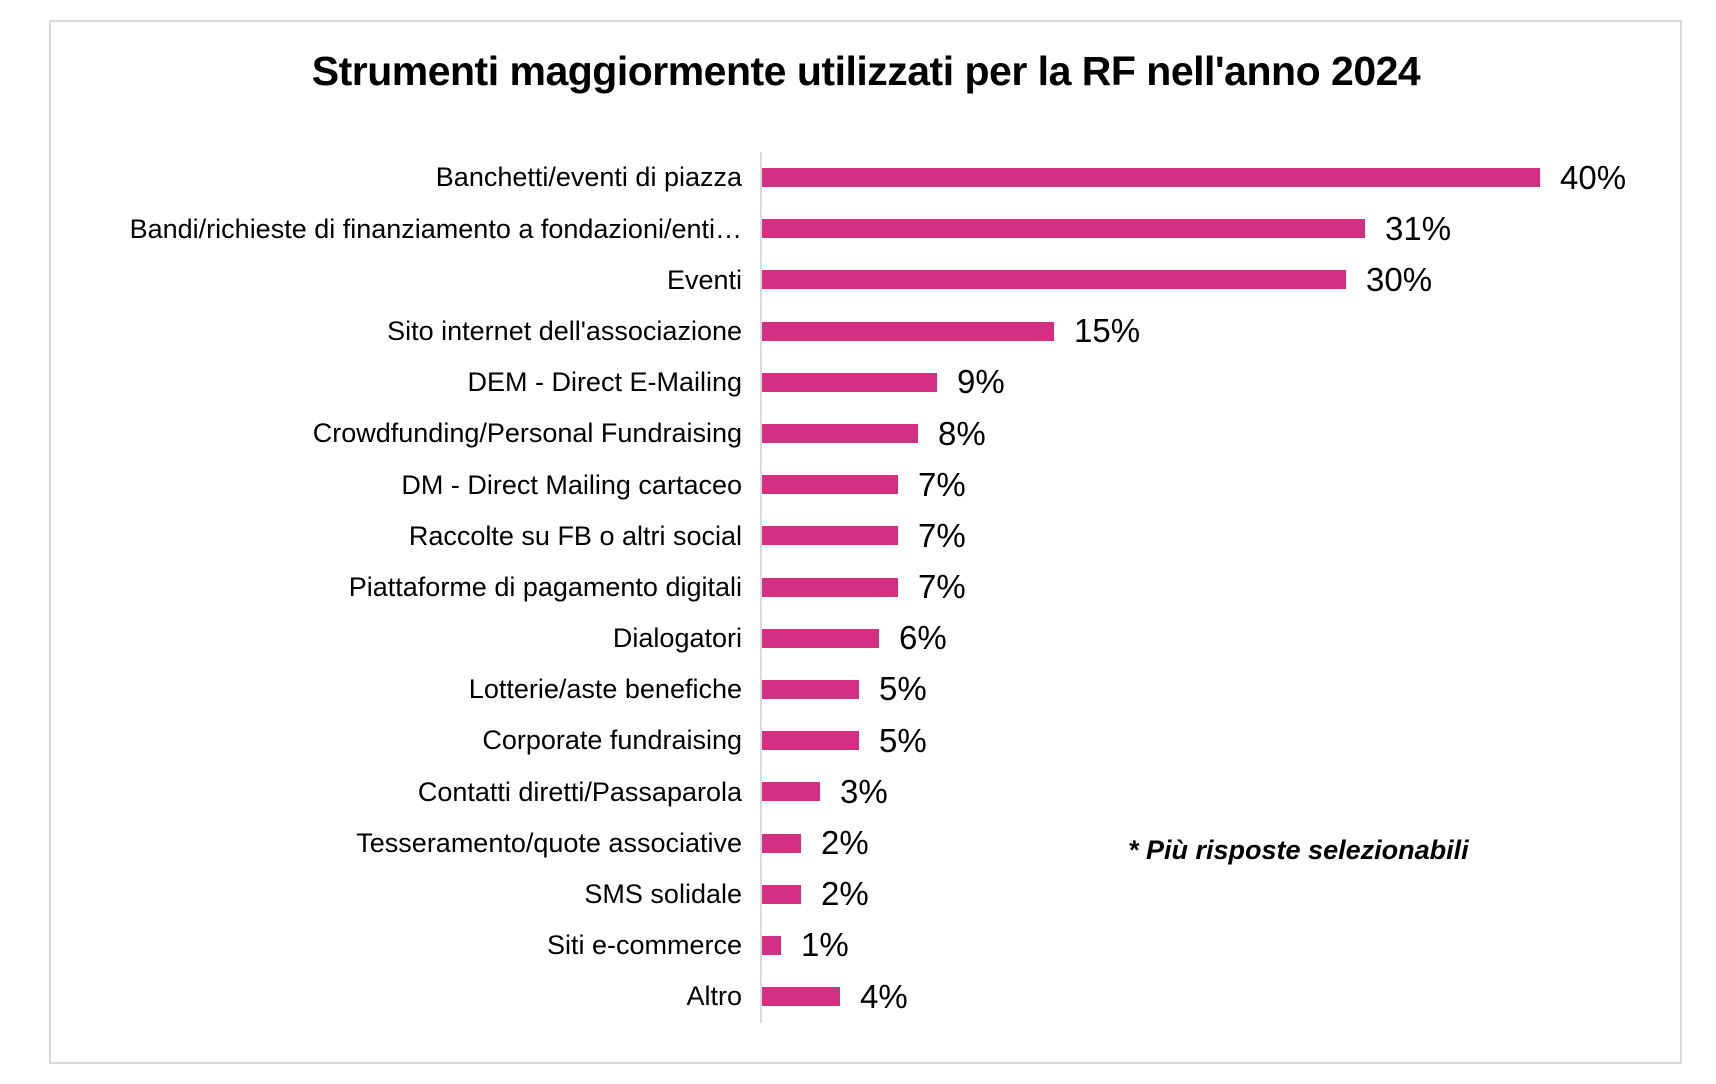 The height and width of the screenshot is (1084, 1716). Describe the element at coordinates (549, 842) in the screenshot. I see `category-label: Tesseramento/quote associative` at that location.